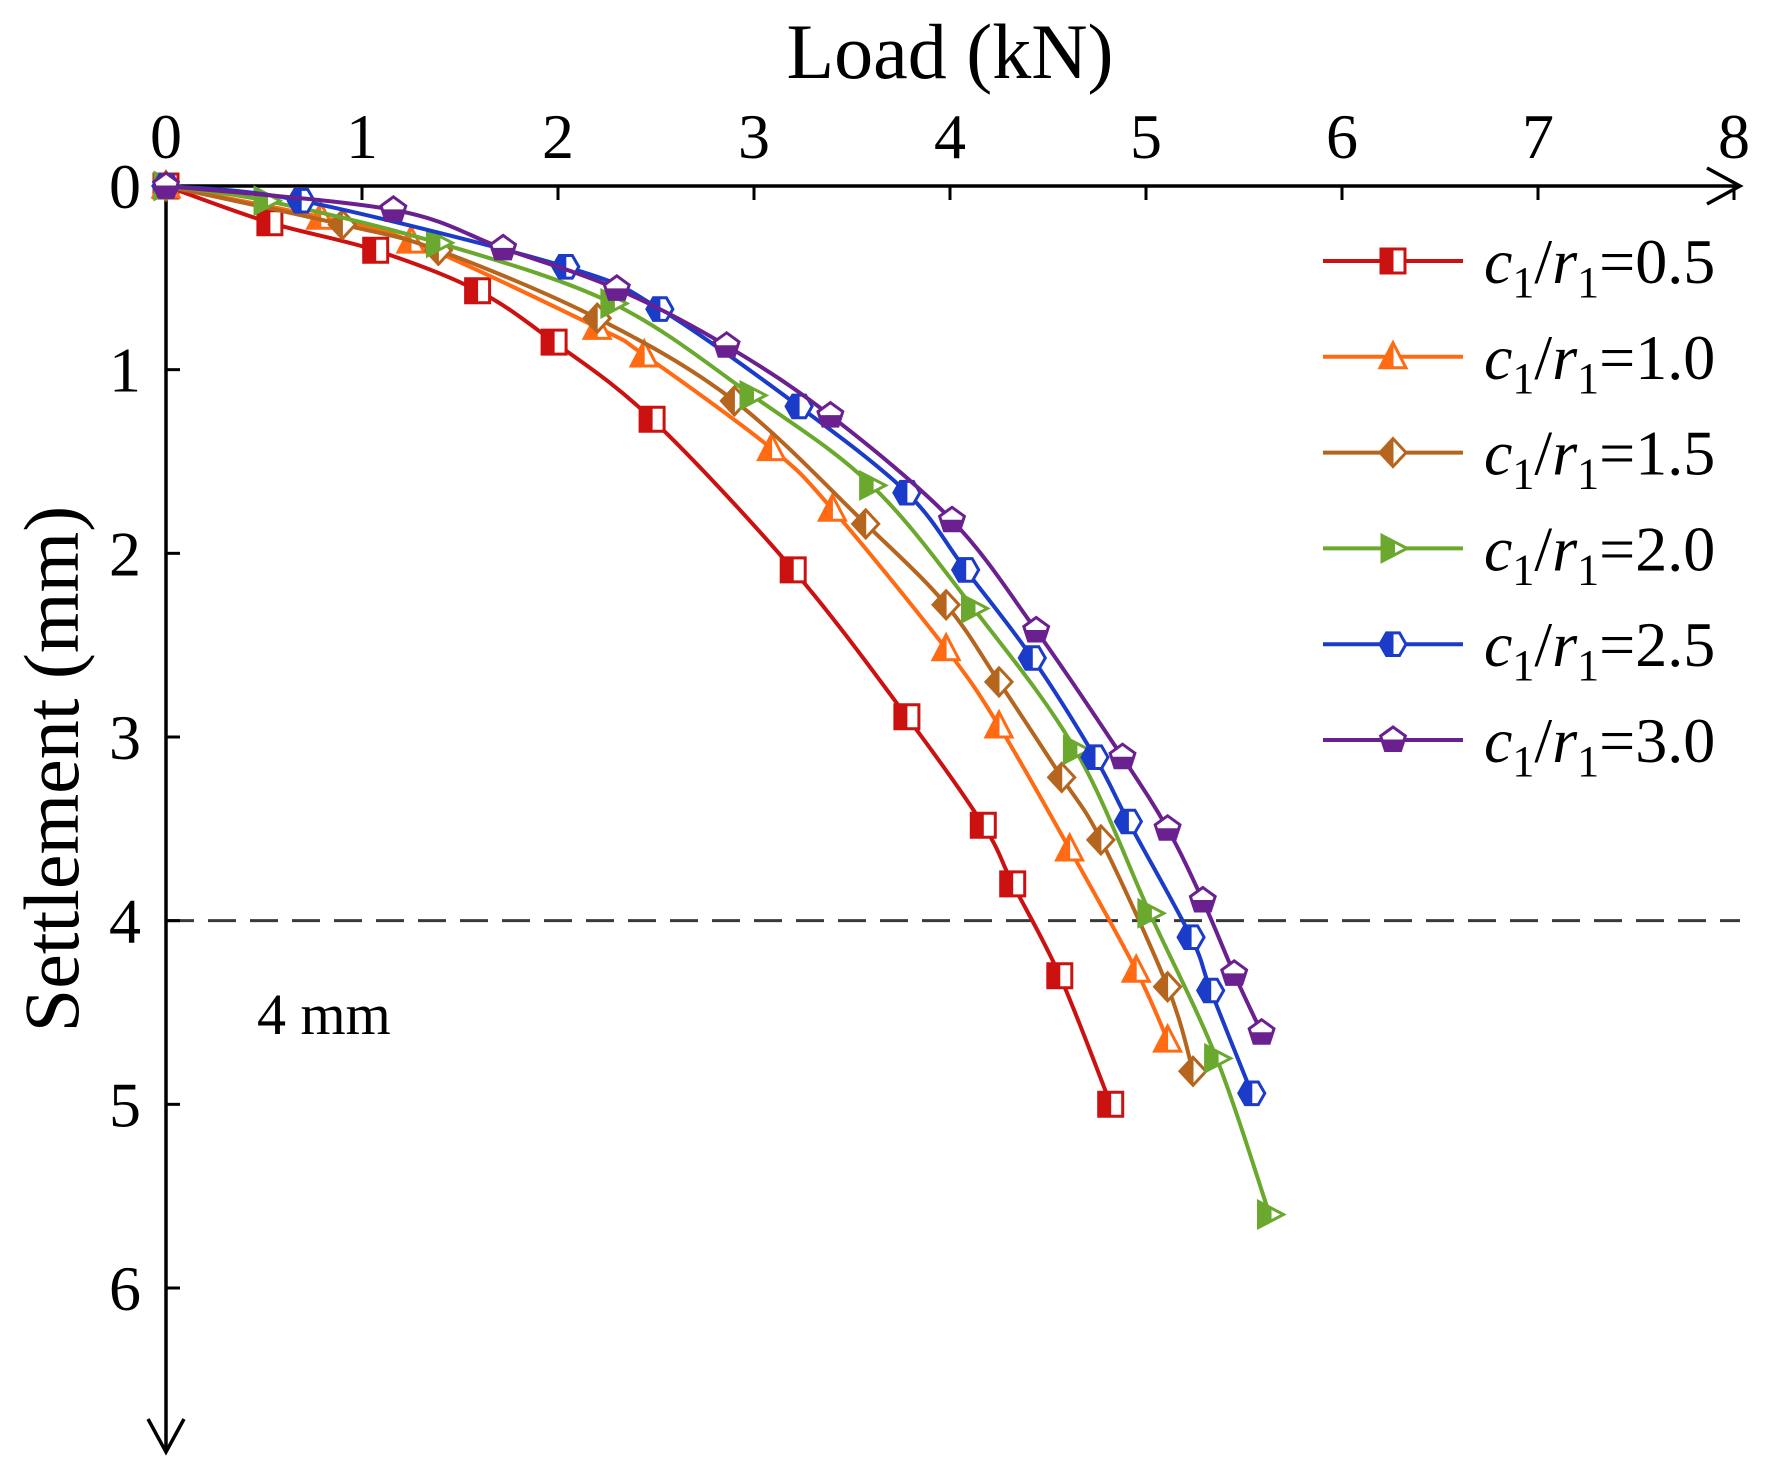 Image resolution: width=1765 pixels, height=1473 pixels. I want to click on y-tick-label: 3, so click(125, 737).